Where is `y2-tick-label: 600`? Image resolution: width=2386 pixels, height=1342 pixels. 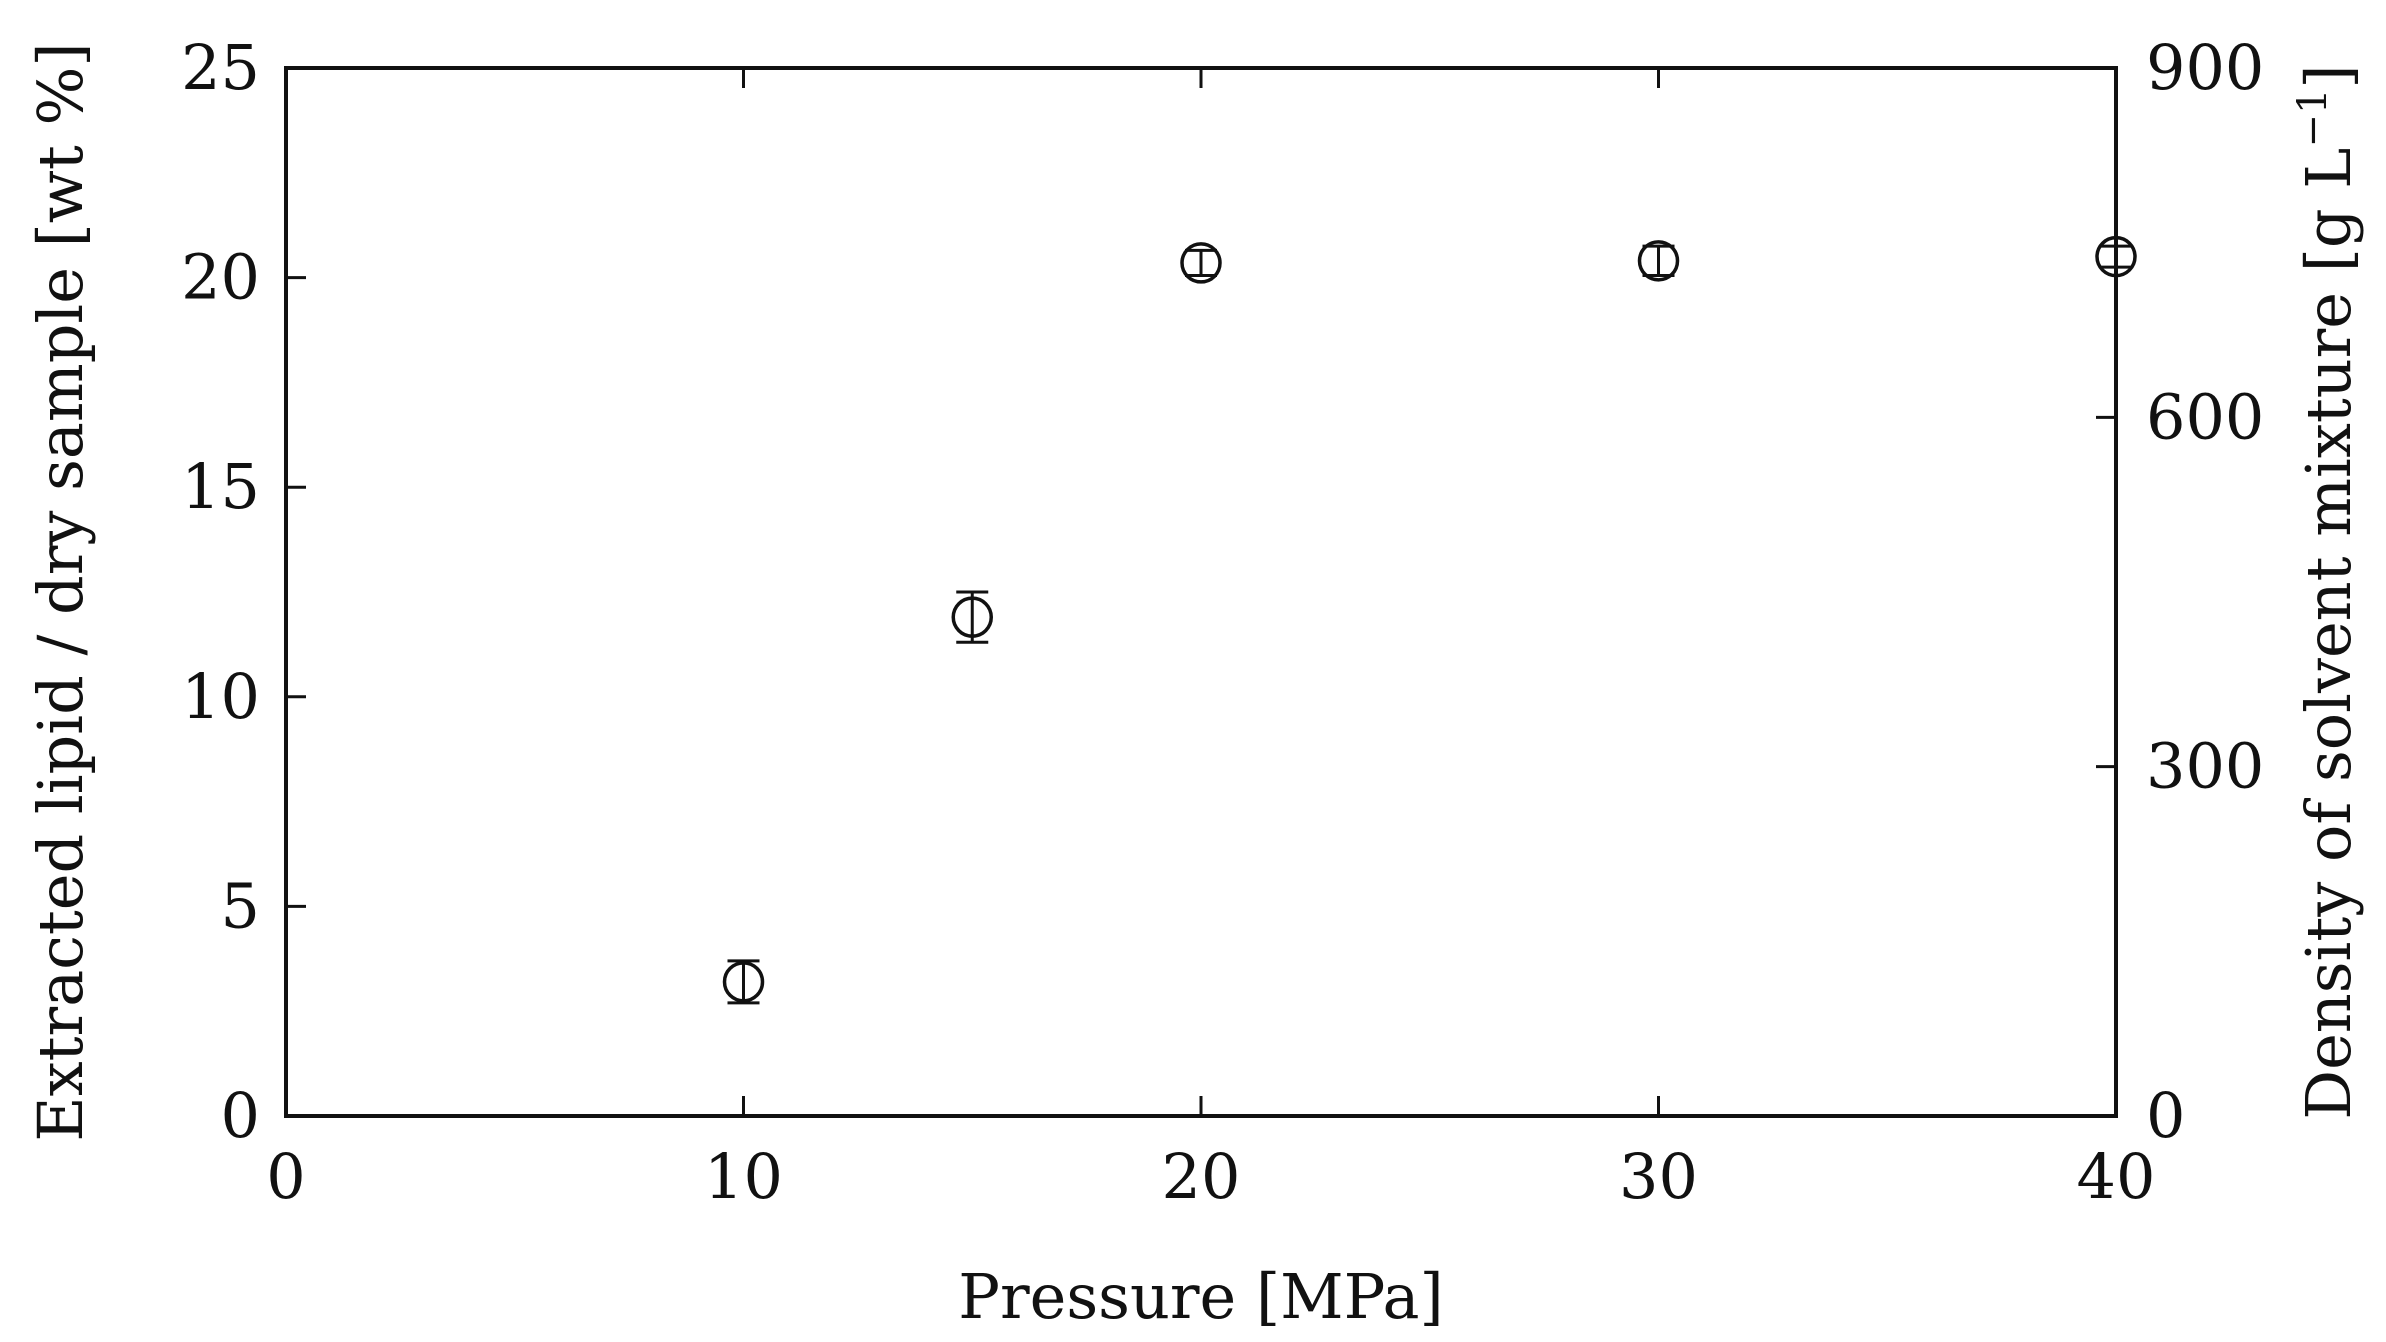
y2-tick-label: 600 is located at coordinates (2205, 416).